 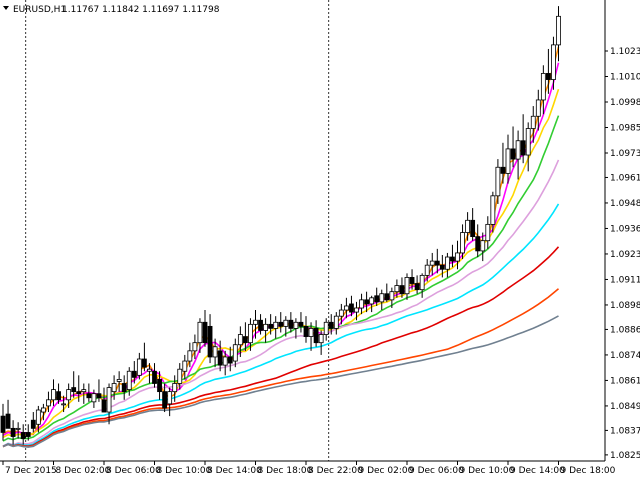 What do you see at coordinates (487, 471) in the screenshot?
I see `time-tick-label: 9 Dec 10:00` at bounding box center [487, 471].